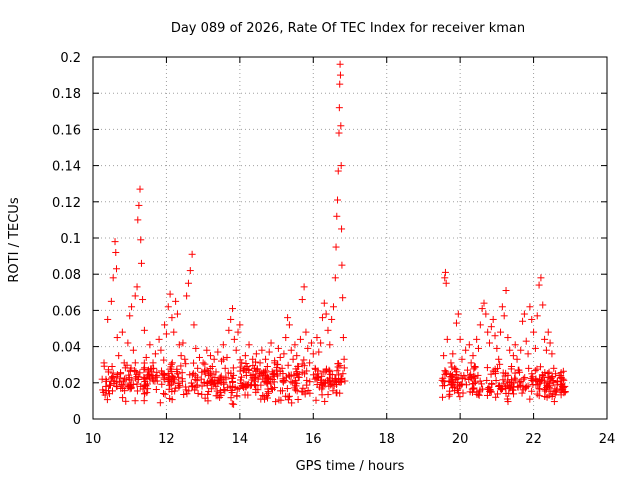 The image size is (640, 480). Describe the element at coordinates (66, 275) in the screenshot. I see `y-tick-label: 0.08` at that location.